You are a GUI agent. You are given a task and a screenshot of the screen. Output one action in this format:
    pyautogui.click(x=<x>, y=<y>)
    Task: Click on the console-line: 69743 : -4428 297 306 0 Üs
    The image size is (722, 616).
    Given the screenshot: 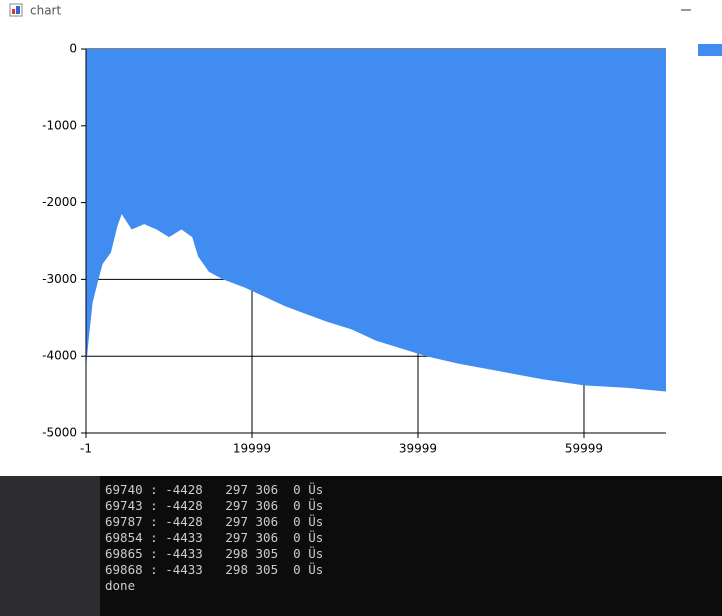 What is the action you would take?
    pyautogui.click(x=214, y=505)
    